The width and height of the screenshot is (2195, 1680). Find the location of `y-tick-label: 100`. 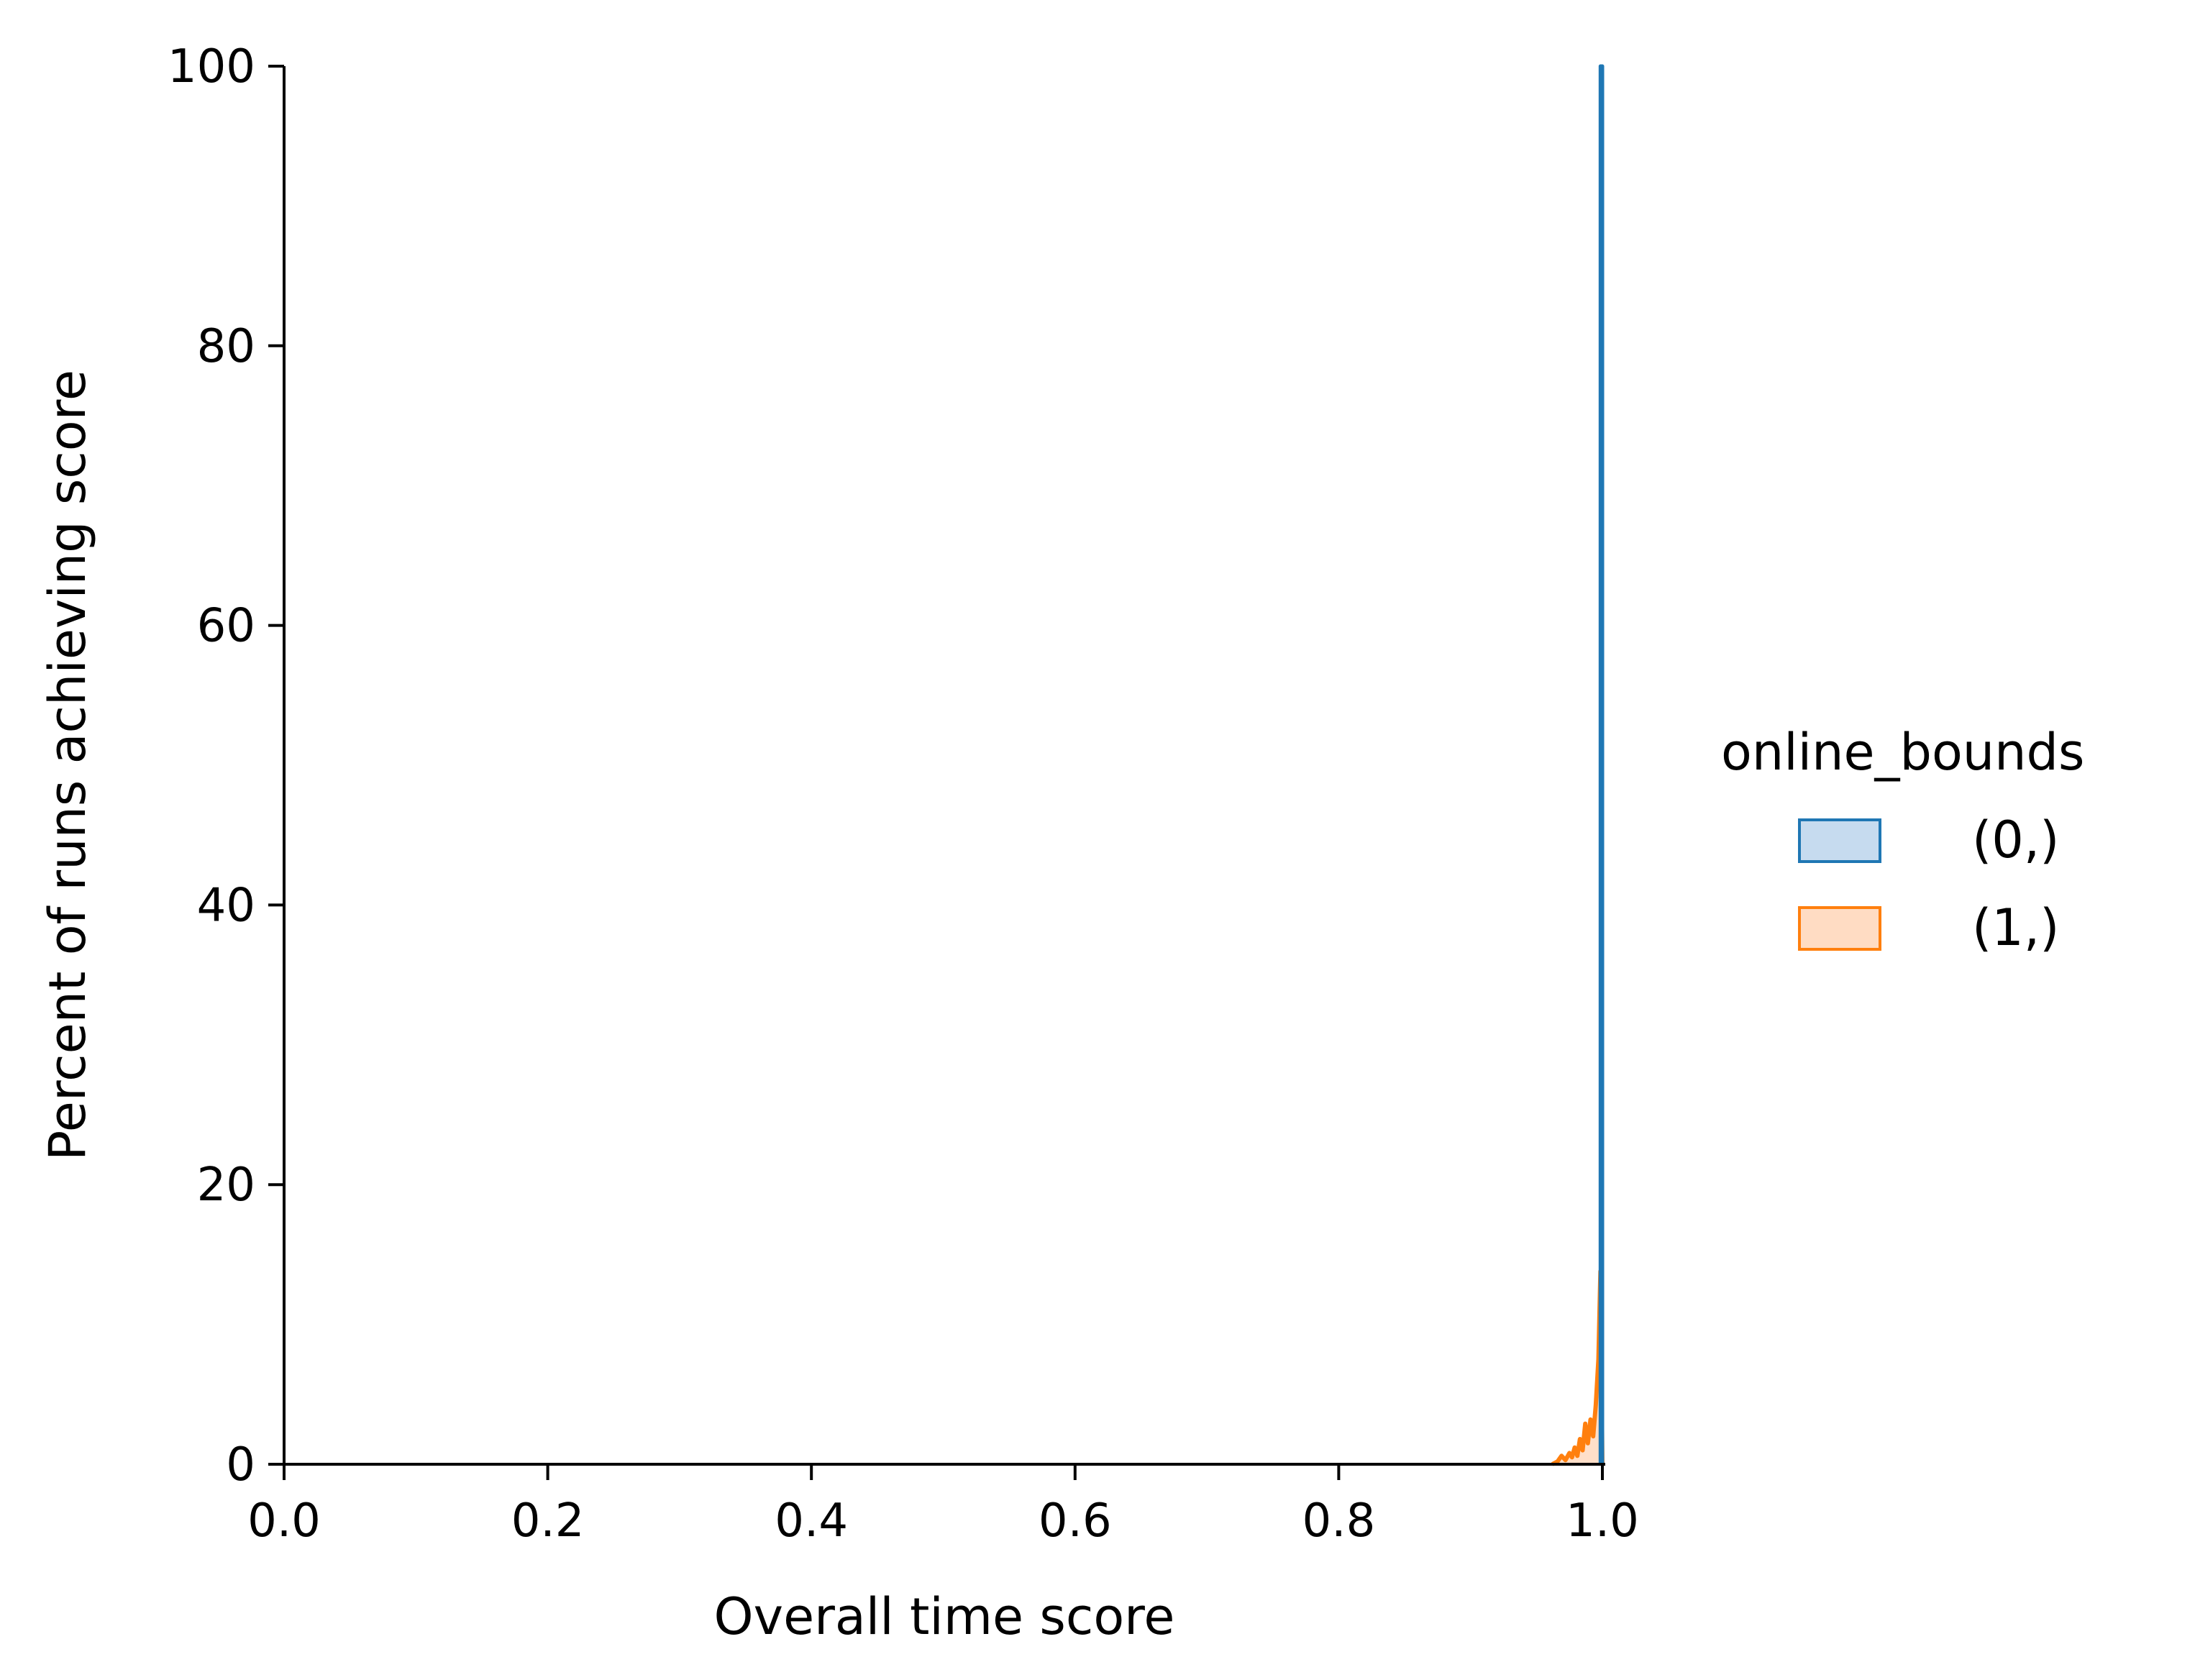

y-tick-label: 100 is located at coordinates (211, 66).